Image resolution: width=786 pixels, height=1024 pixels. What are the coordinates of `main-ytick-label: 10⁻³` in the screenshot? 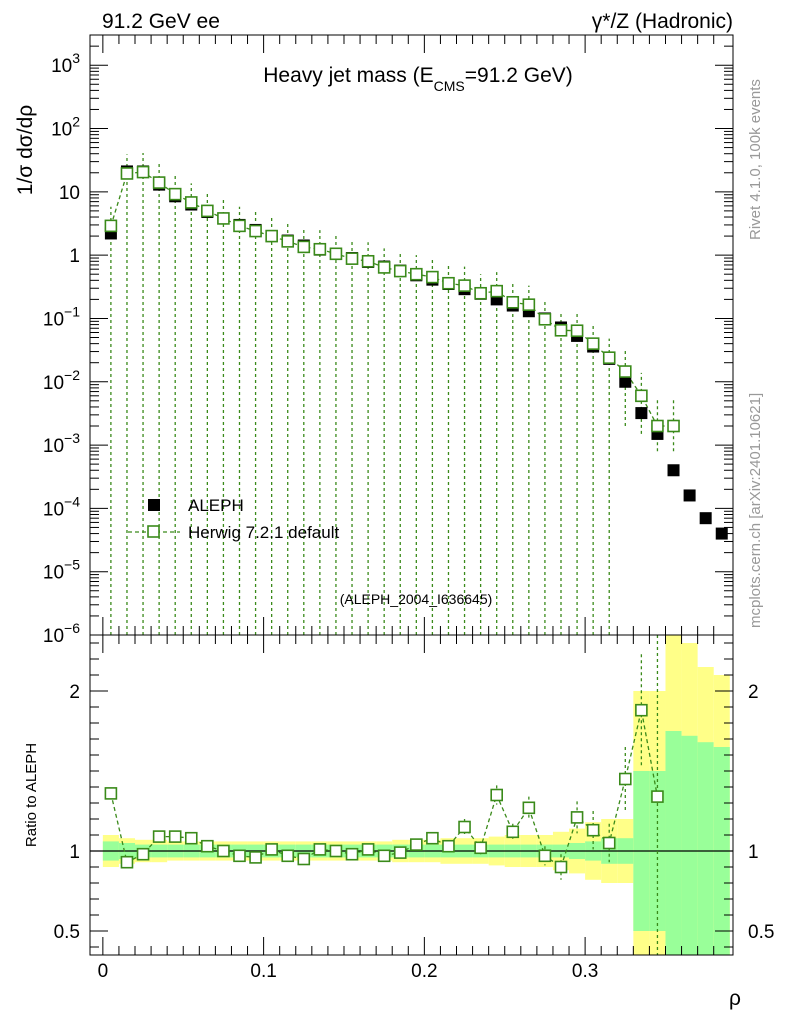 It's located at (61, 443).